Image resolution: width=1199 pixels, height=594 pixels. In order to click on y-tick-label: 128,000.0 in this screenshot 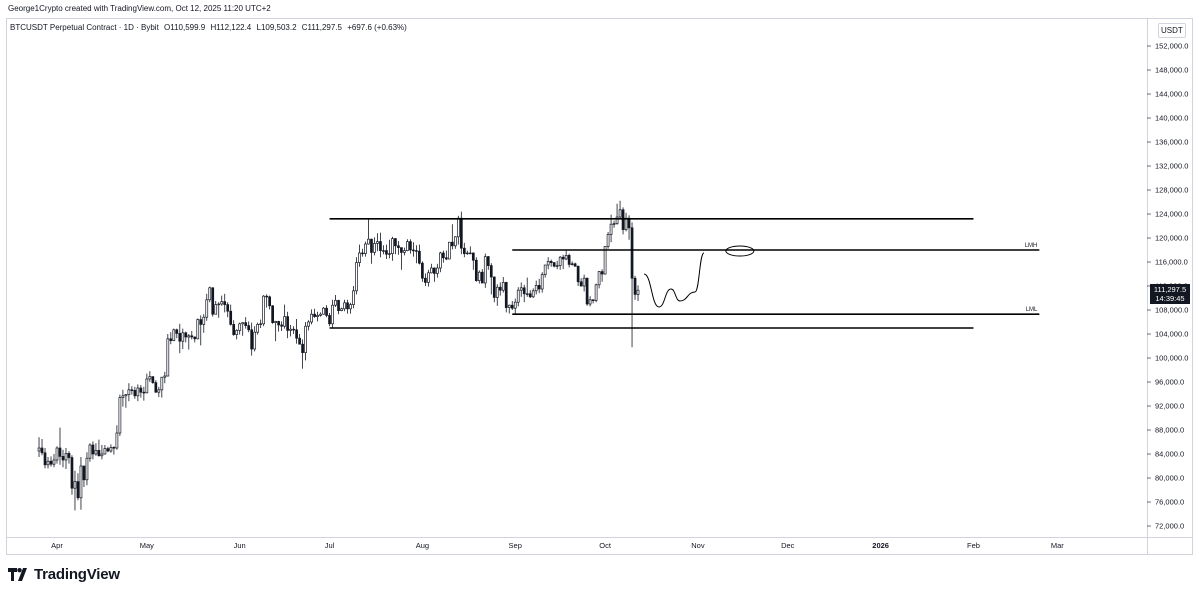, I will do `click(1171, 190)`.